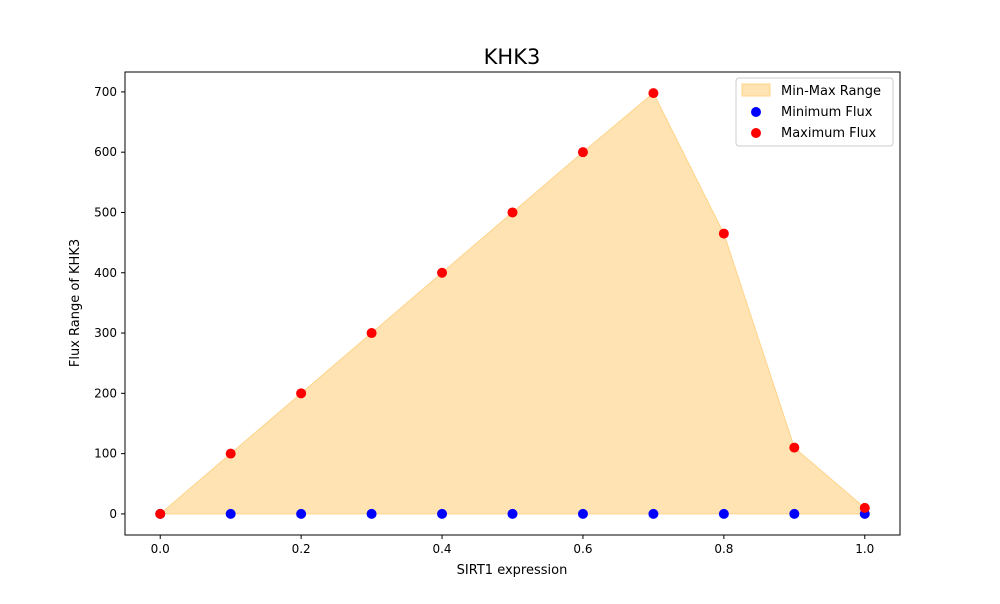 The image size is (1000, 604). Describe the element at coordinates (756, 112) in the screenshot. I see `legend-marker-min` at that location.